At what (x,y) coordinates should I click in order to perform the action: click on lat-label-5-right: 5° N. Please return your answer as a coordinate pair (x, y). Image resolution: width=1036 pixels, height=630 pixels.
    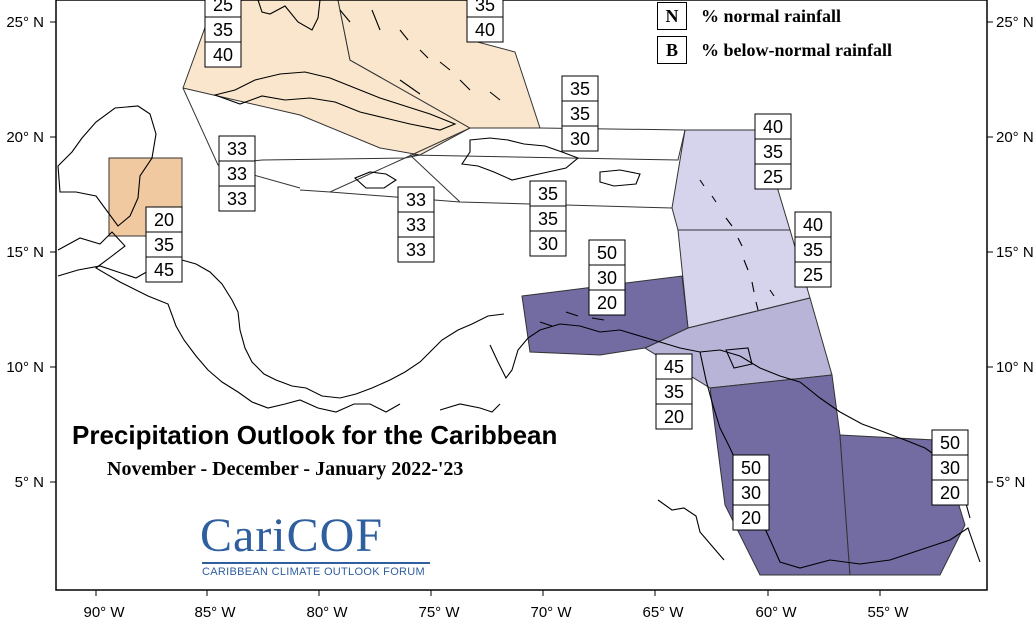
    Looking at the image, I should click on (1010, 482).